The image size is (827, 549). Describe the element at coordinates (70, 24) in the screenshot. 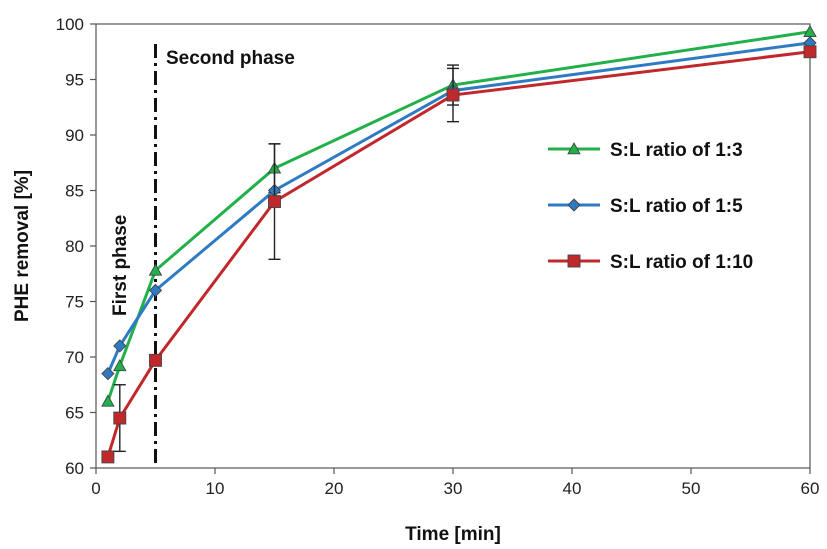

I see `y-tick-label: 100` at that location.